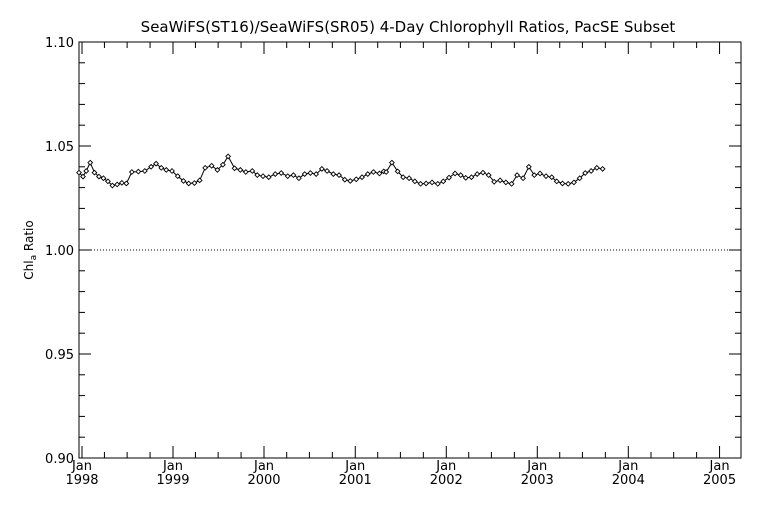 Image resolution: width=768 pixels, height=512 pixels. What do you see at coordinates (59, 43) in the screenshot?
I see `y-tick-label: 1.10` at bounding box center [59, 43].